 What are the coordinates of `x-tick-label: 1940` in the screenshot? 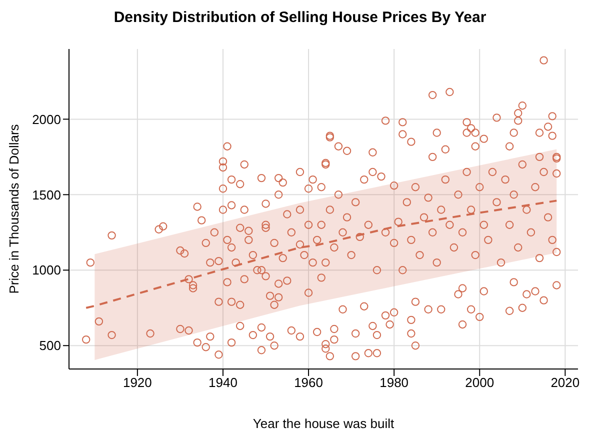 It's located at (223, 382).